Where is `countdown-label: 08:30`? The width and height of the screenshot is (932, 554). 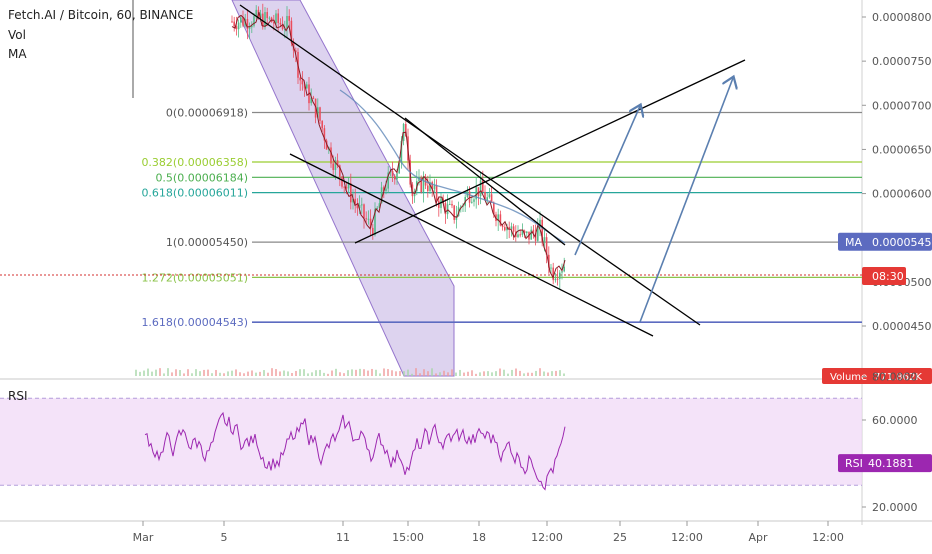 countdown-label: 08:30 is located at coordinates (888, 276).